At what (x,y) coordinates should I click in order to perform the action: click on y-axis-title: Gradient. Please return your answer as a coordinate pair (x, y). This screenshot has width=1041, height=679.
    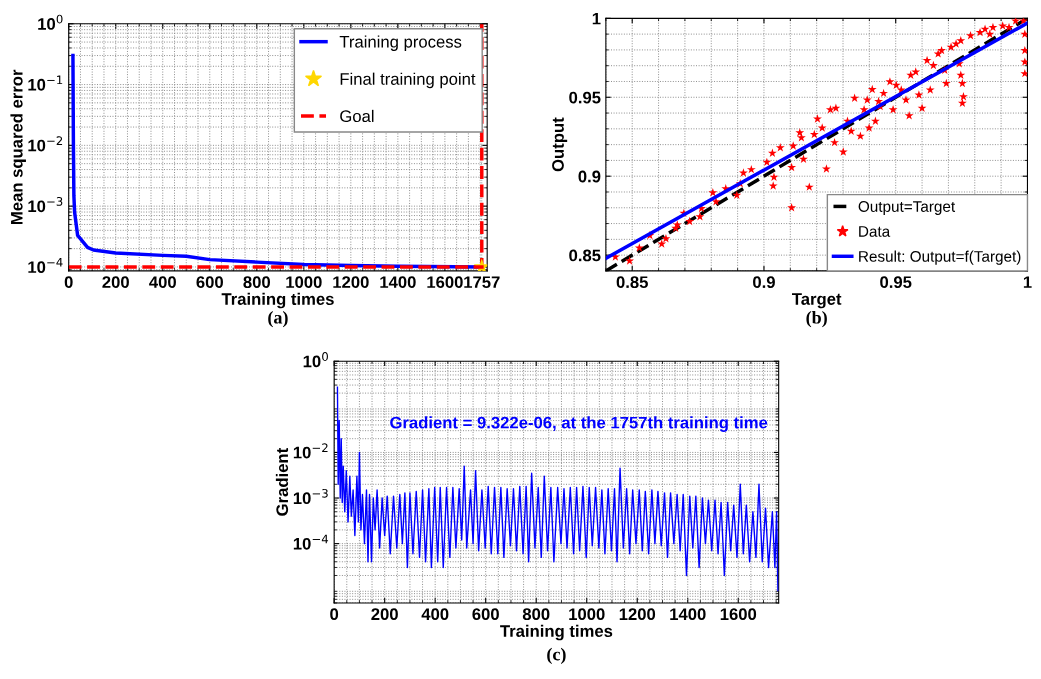
    Looking at the image, I should click on (282, 482).